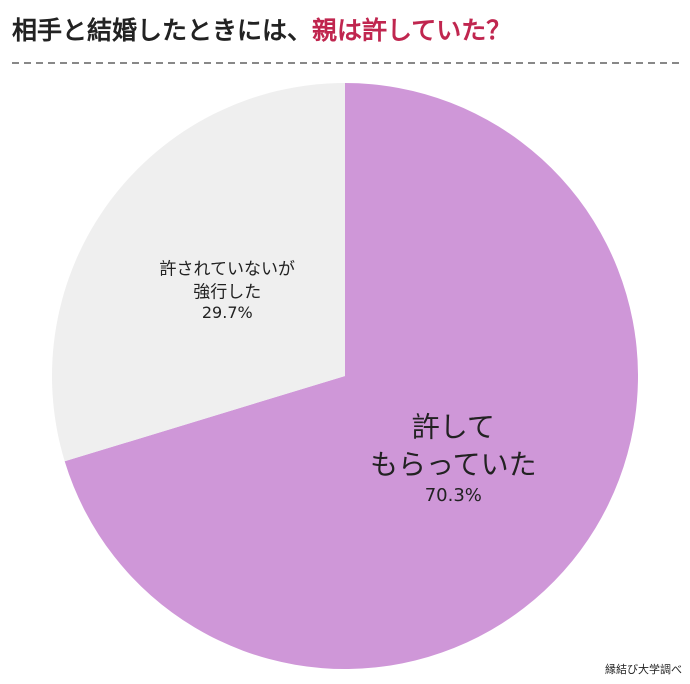  What do you see at coordinates (228, 269) in the screenshot?
I see `slice-label: 許されていないが` at bounding box center [228, 269].